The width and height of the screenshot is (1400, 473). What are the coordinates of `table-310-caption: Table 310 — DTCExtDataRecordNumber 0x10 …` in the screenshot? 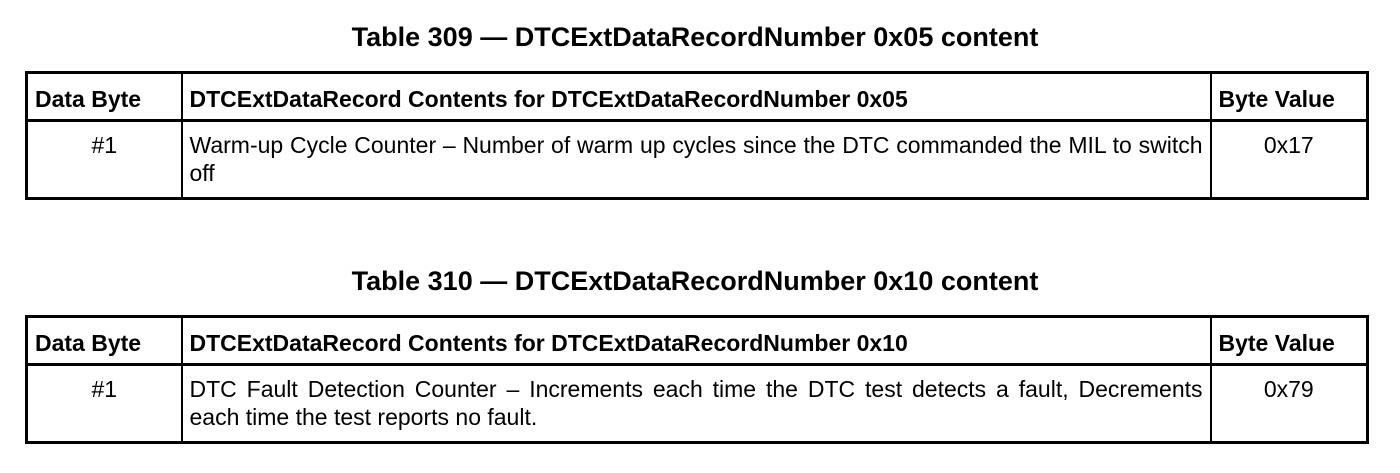 It's located at (695, 281).